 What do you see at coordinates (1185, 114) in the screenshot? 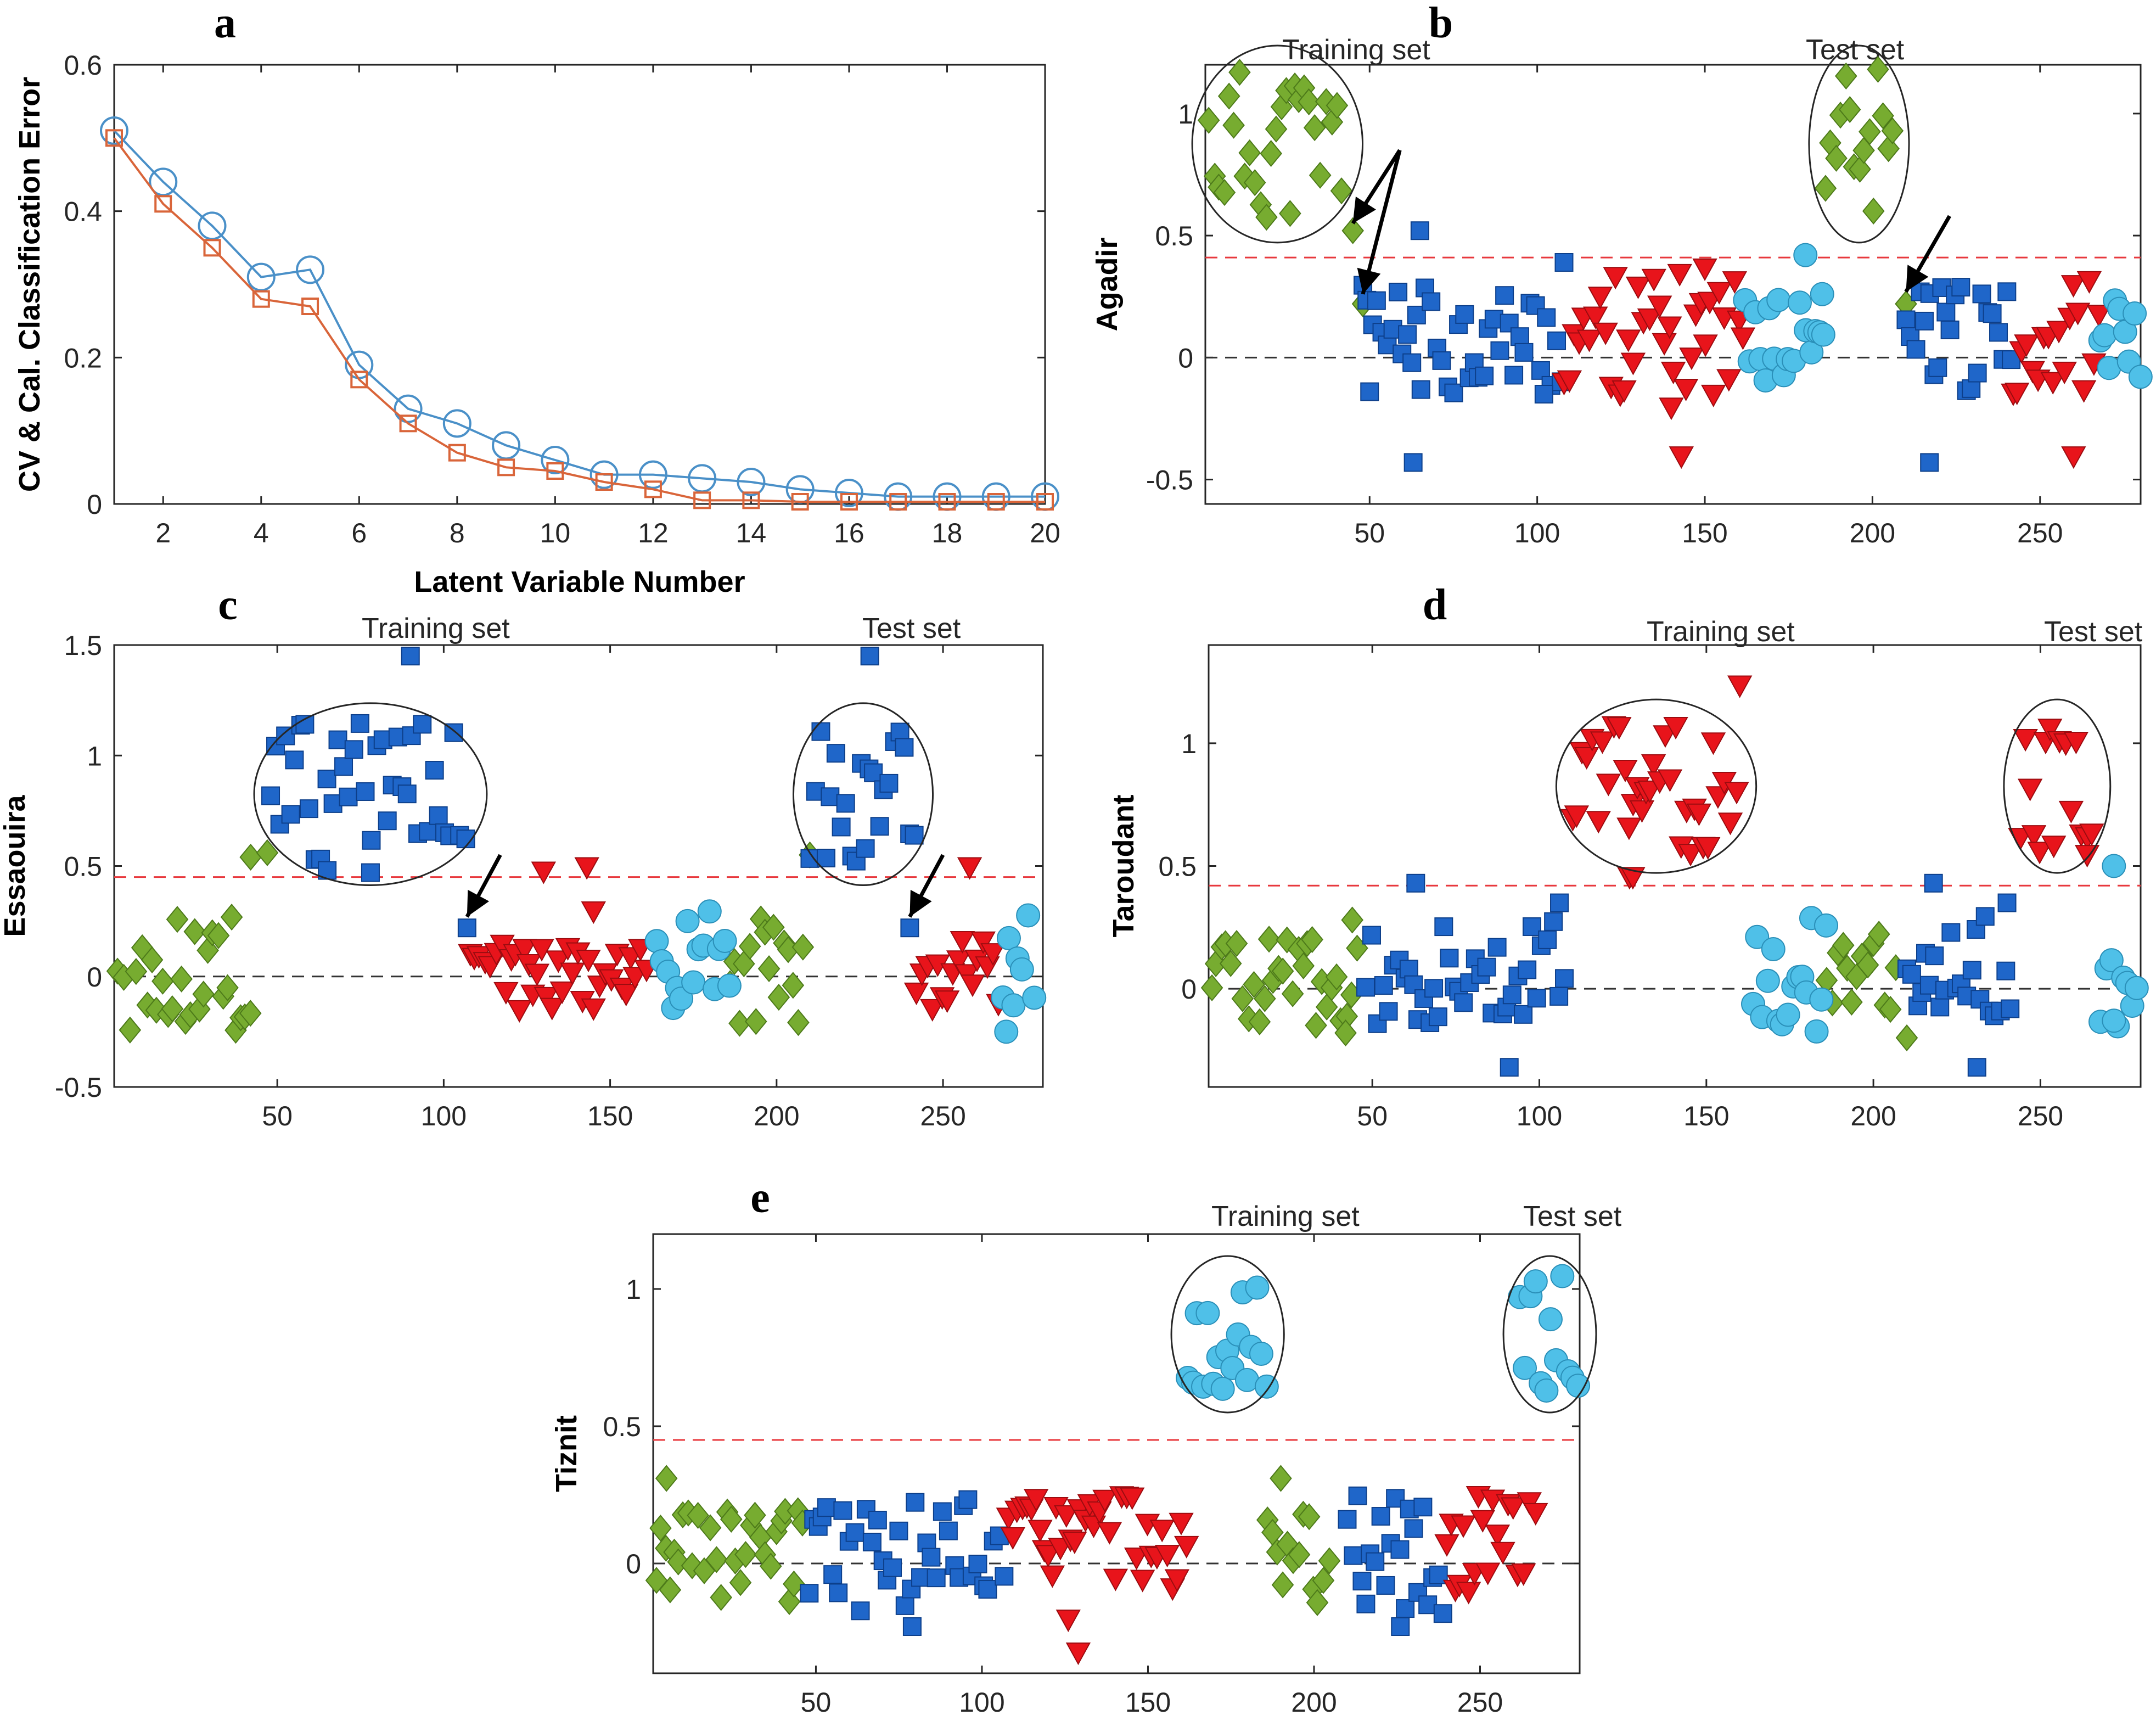
I see `y-tick-label: 1` at bounding box center [1185, 114].